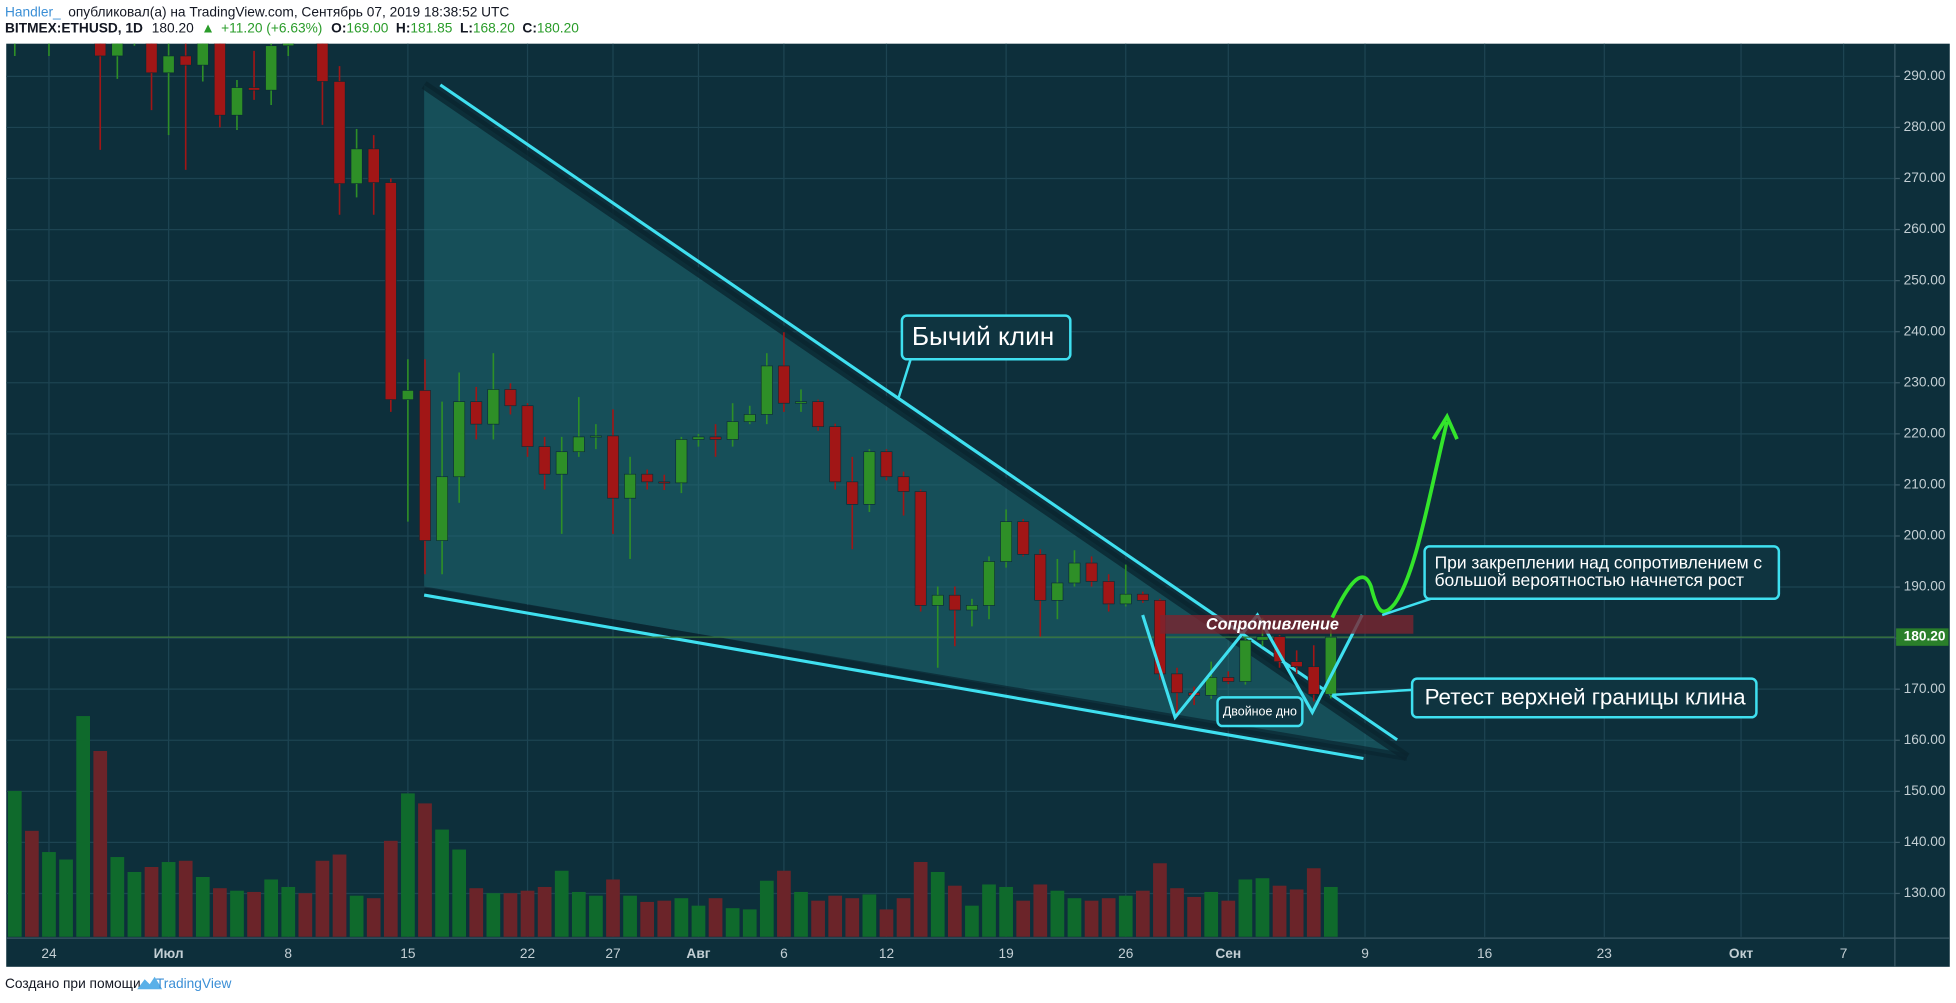  I want to click on growth-label: большой вероятностью начнется рост, so click(1589, 580).